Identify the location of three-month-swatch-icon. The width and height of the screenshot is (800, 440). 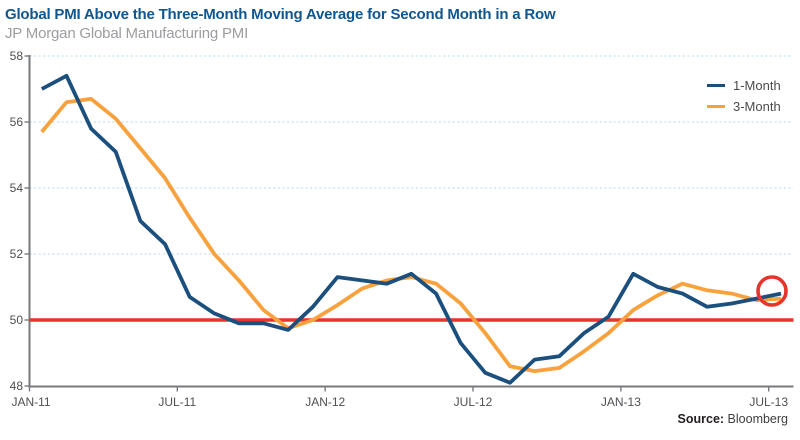
(716, 106).